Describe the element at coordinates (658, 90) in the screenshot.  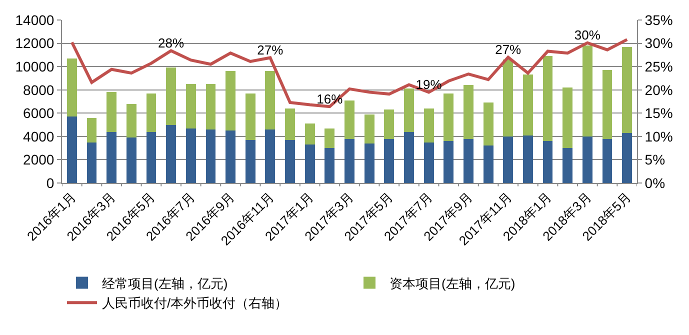
I see `y2-tick-label: 20%` at that location.